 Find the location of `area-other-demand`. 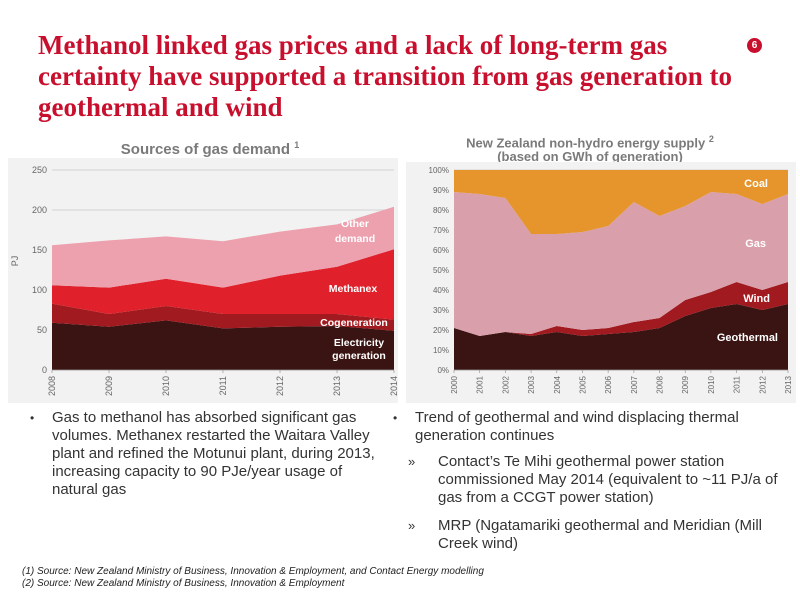

area-other-demand is located at coordinates (223, 247).